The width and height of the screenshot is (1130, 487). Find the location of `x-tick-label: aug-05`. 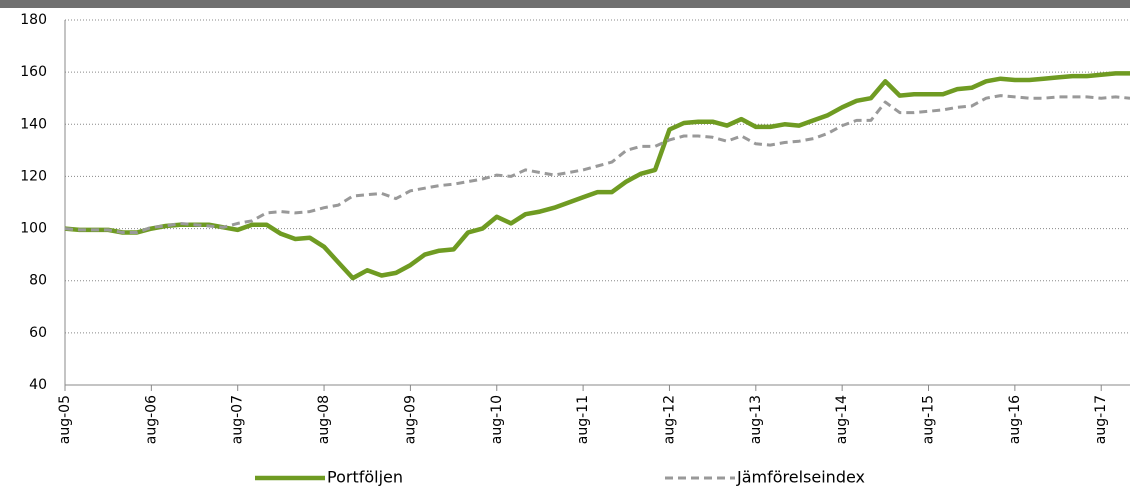

x-tick-label: aug-05 is located at coordinates (65, 419).